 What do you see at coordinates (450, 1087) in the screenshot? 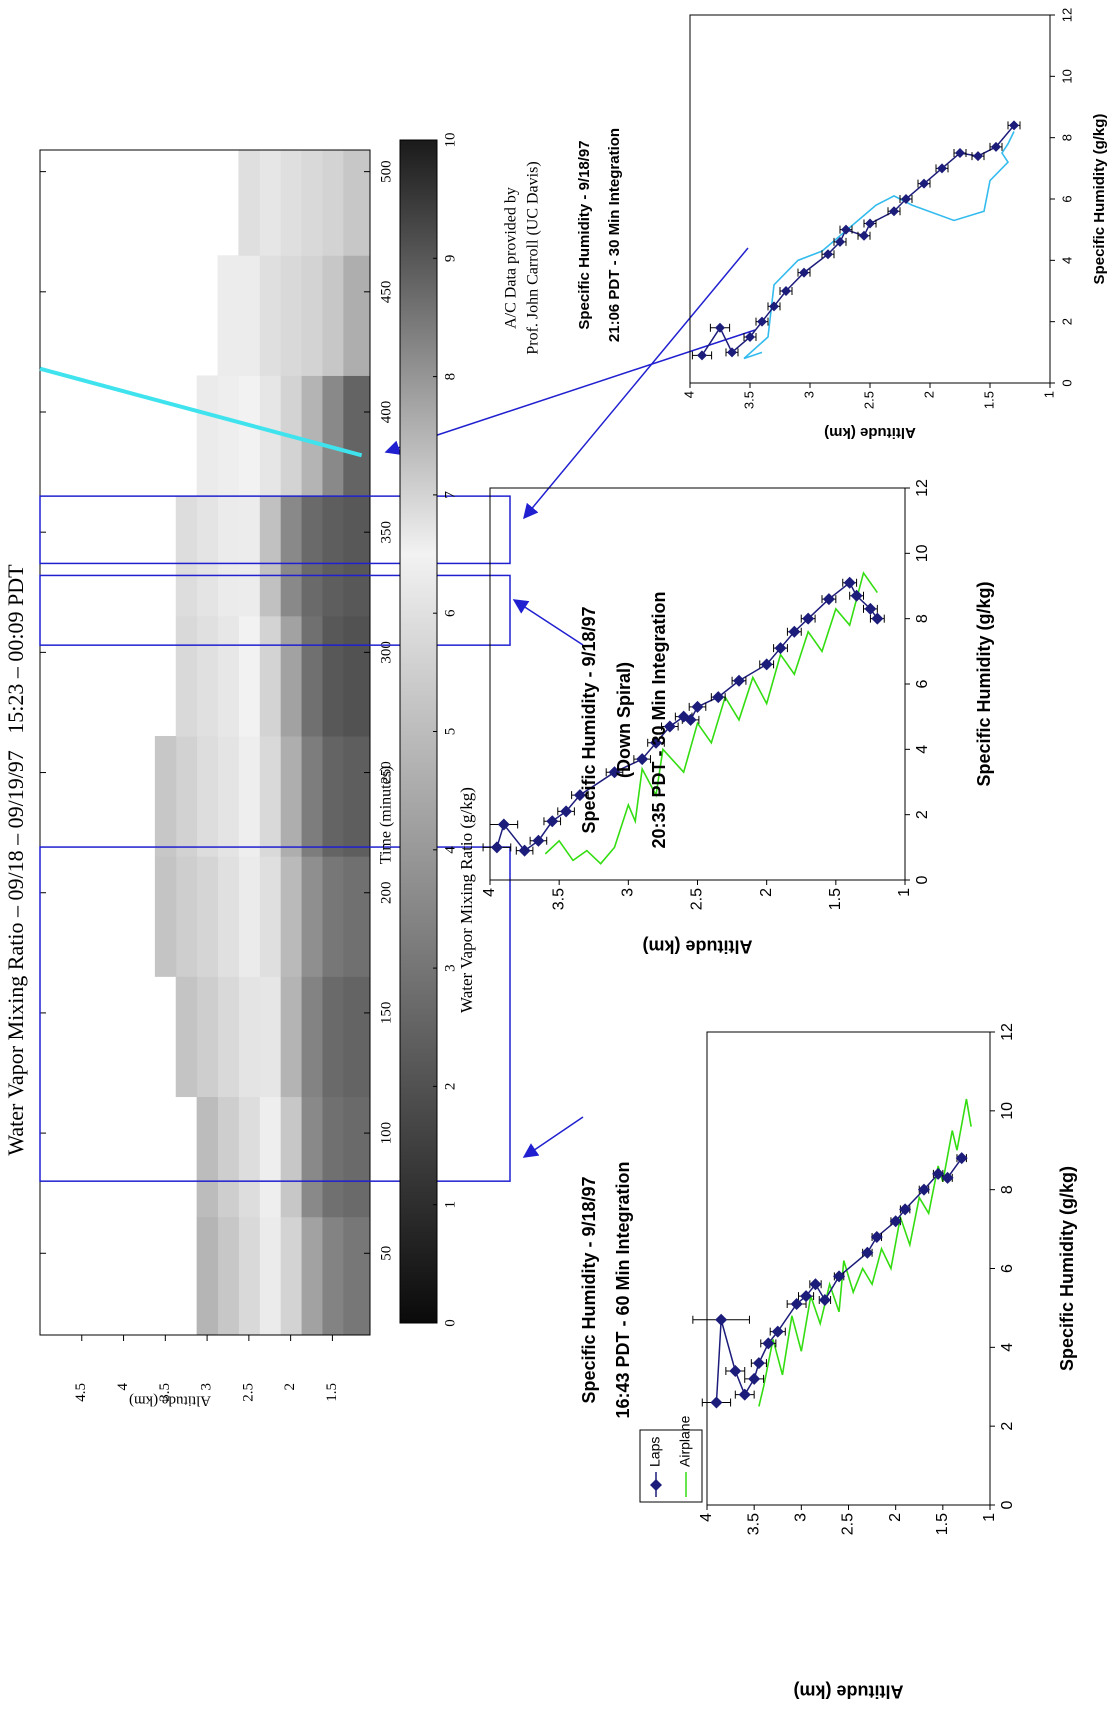
I see `colorbar-tick-label: 2` at bounding box center [450, 1087].